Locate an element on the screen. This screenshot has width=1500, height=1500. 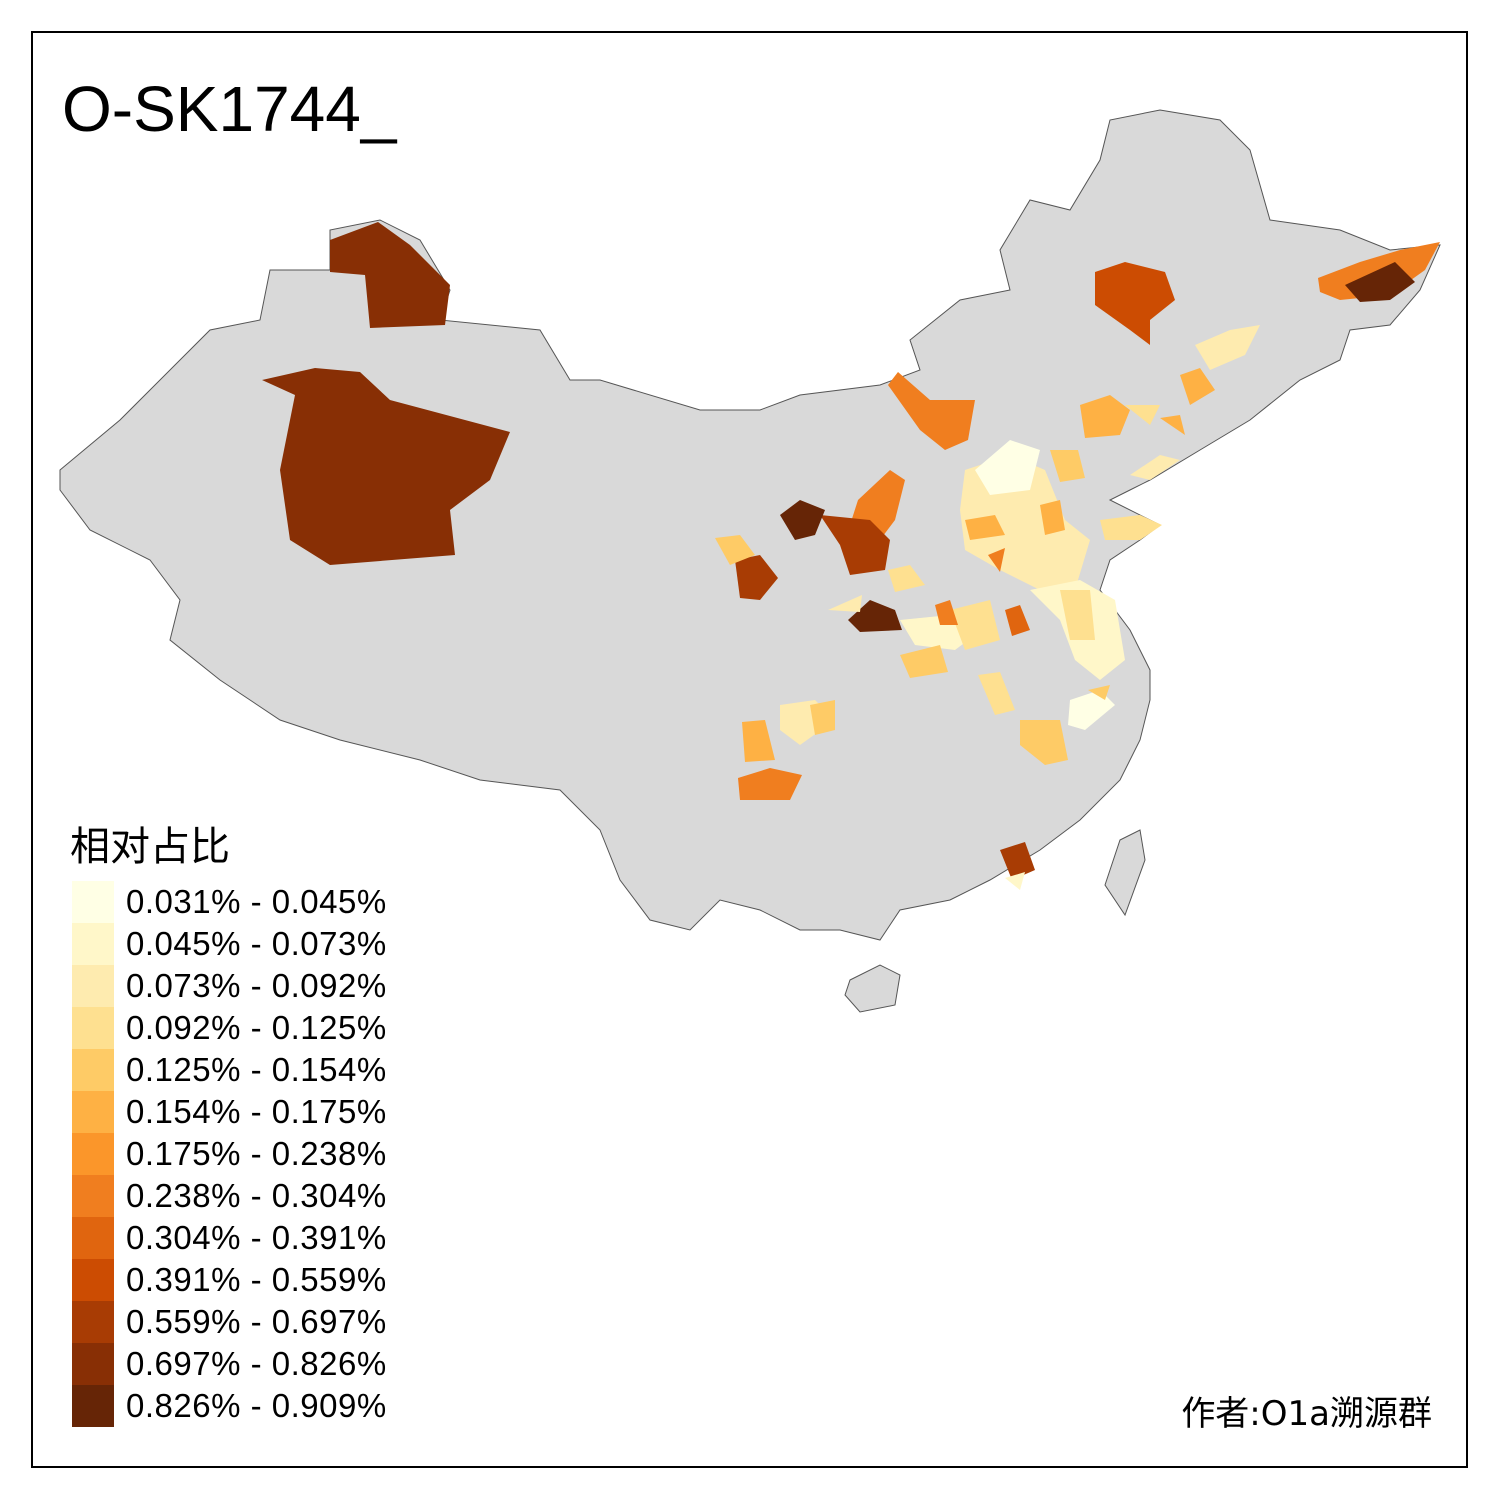
legend-item: 0.092% - 0.125% is located at coordinates (229, 1028).